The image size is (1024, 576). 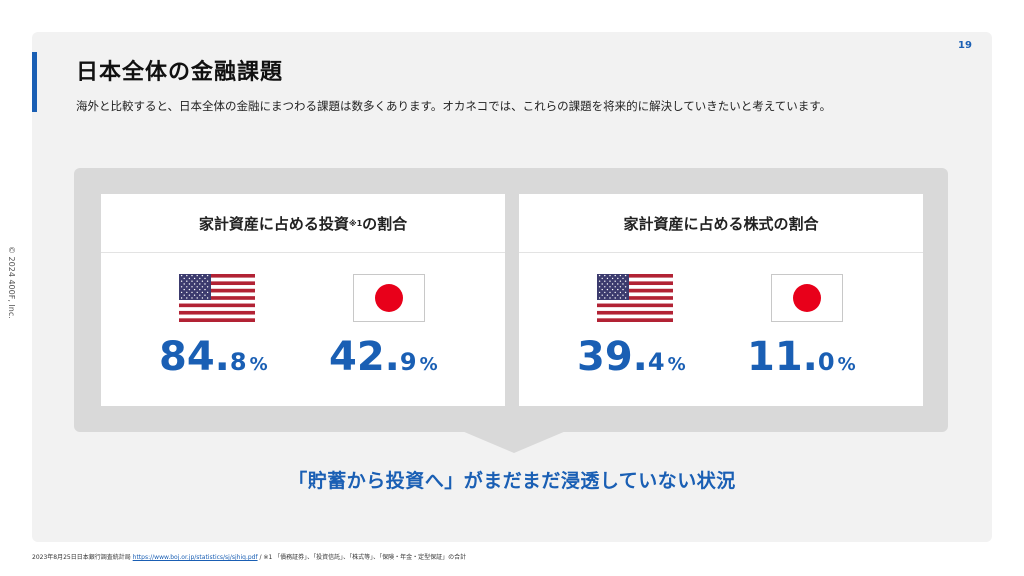 I want to click on card-heading-tail: の割合, so click(x=385, y=223).